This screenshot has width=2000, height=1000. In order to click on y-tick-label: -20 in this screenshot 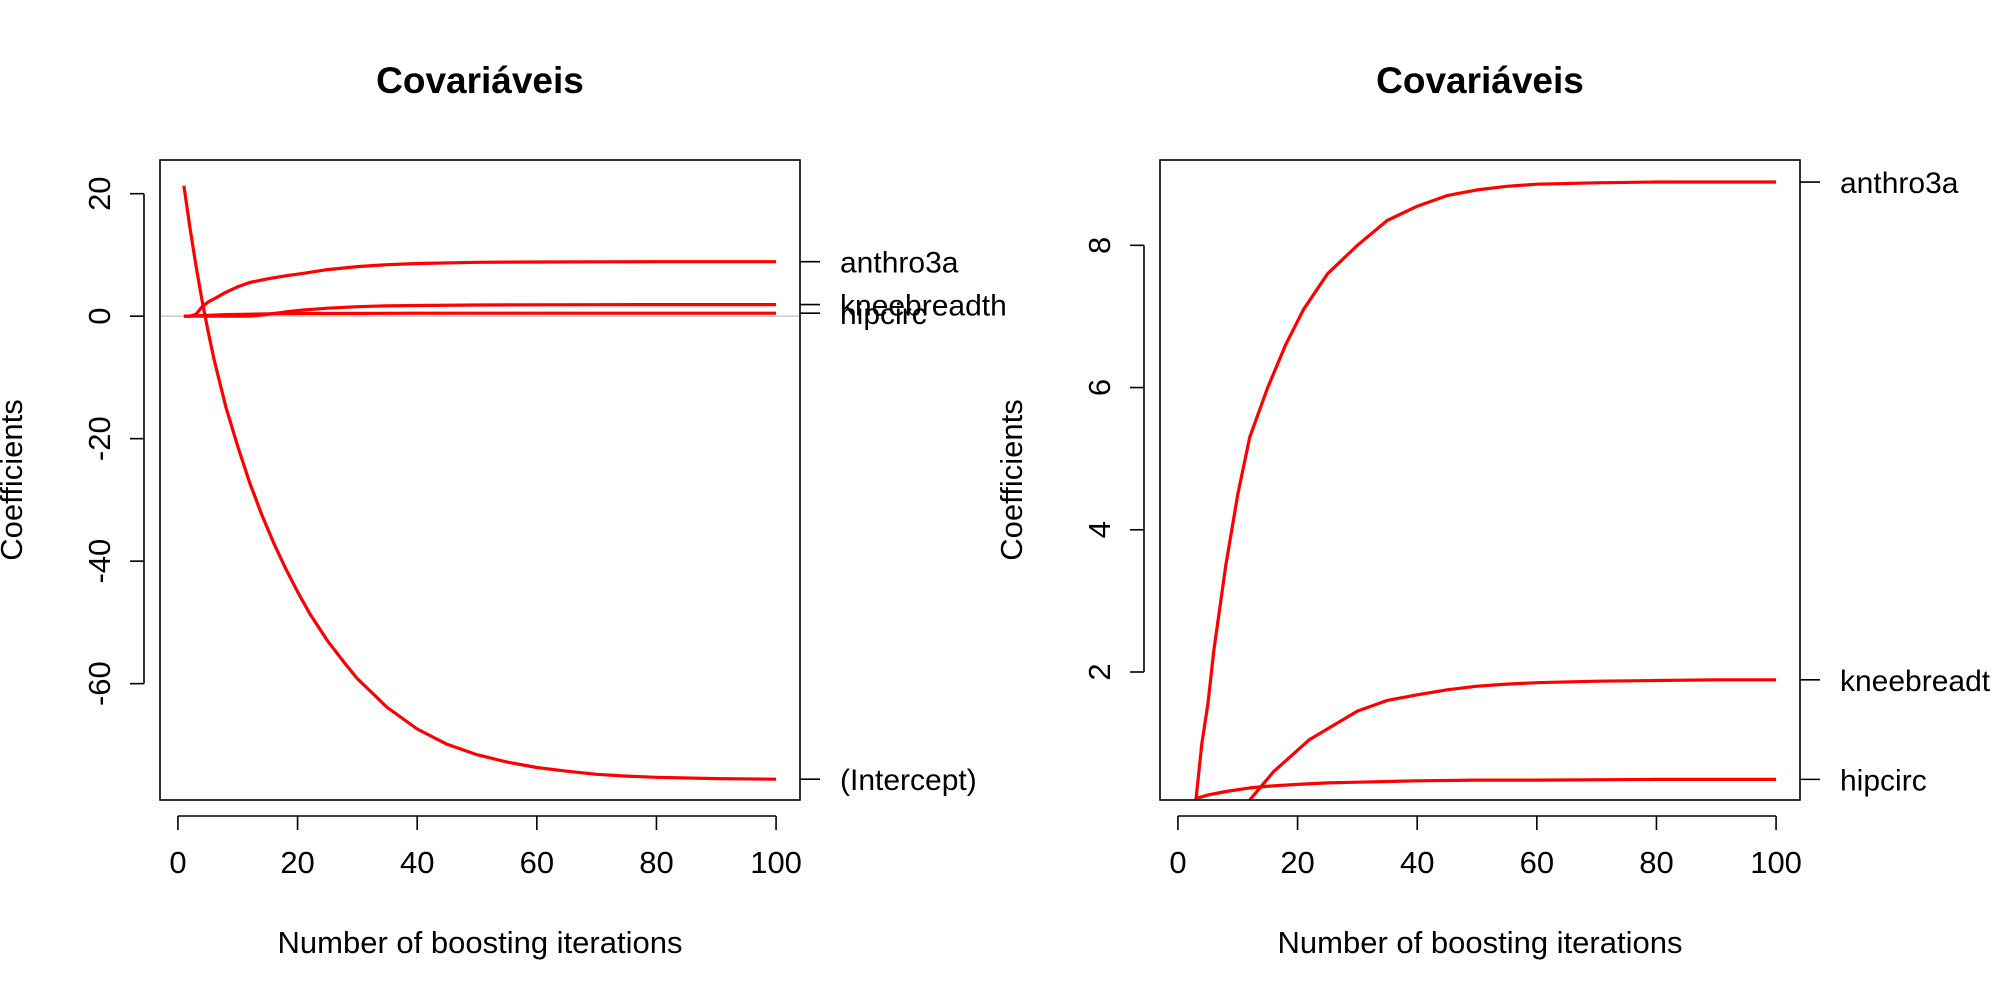, I will do `click(99, 438)`.